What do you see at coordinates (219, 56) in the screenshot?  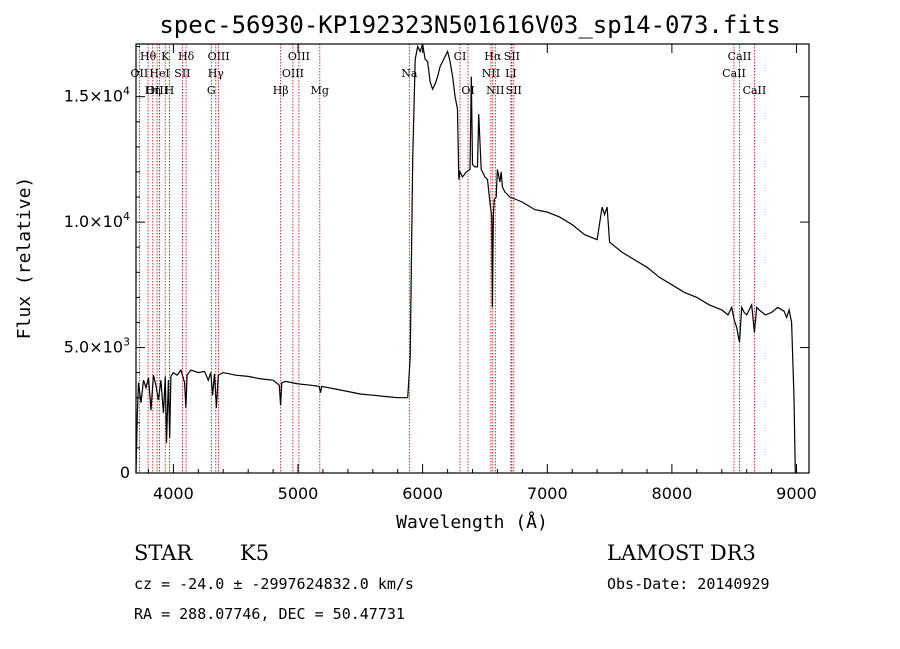 I see `line-marker-label-9: OIII` at bounding box center [219, 56].